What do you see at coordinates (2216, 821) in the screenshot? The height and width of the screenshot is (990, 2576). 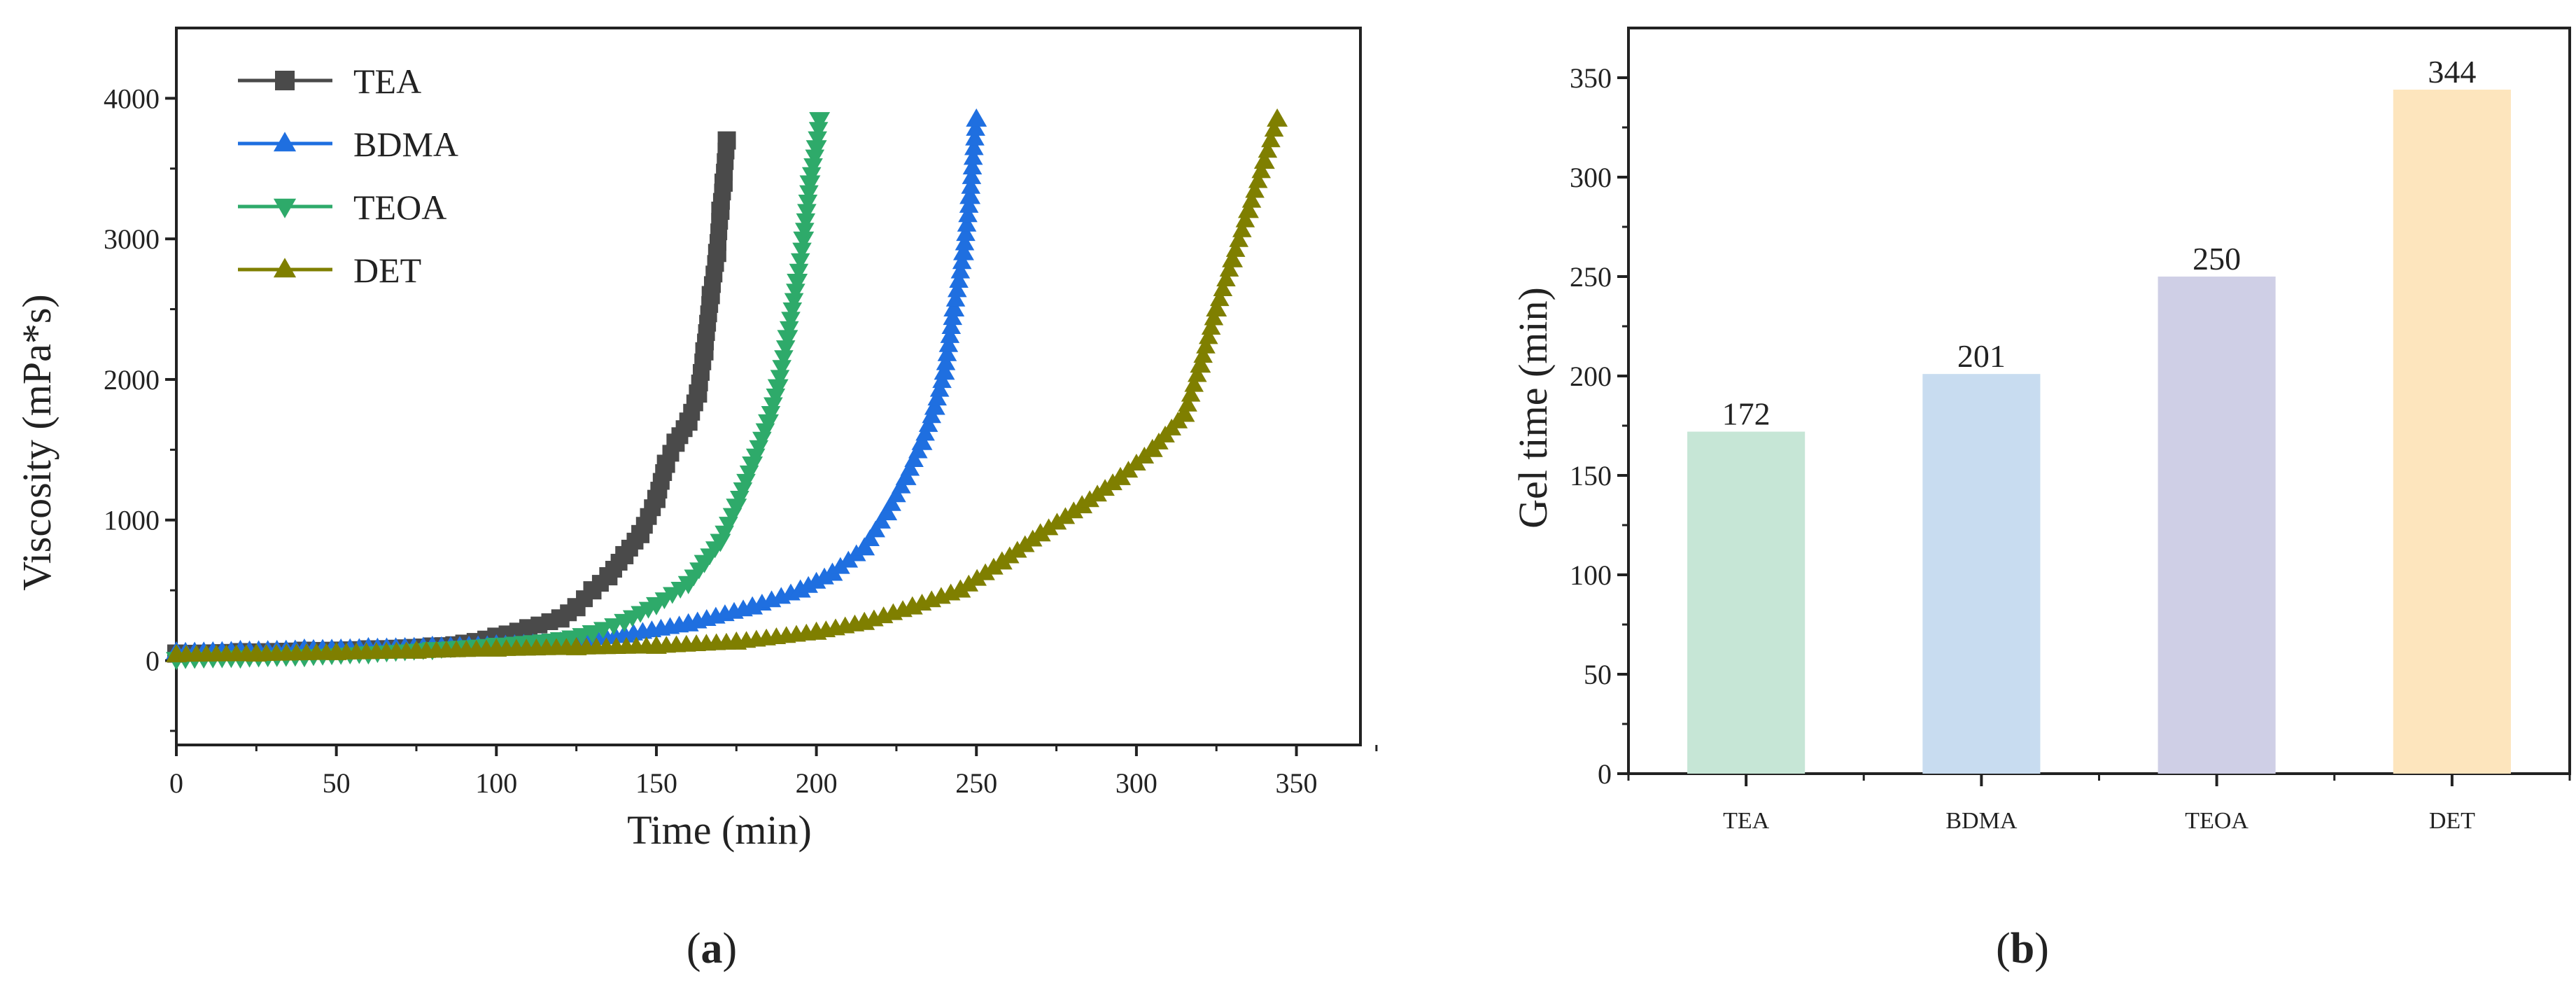 I see `x-tick-label: TEOA` at bounding box center [2216, 821].